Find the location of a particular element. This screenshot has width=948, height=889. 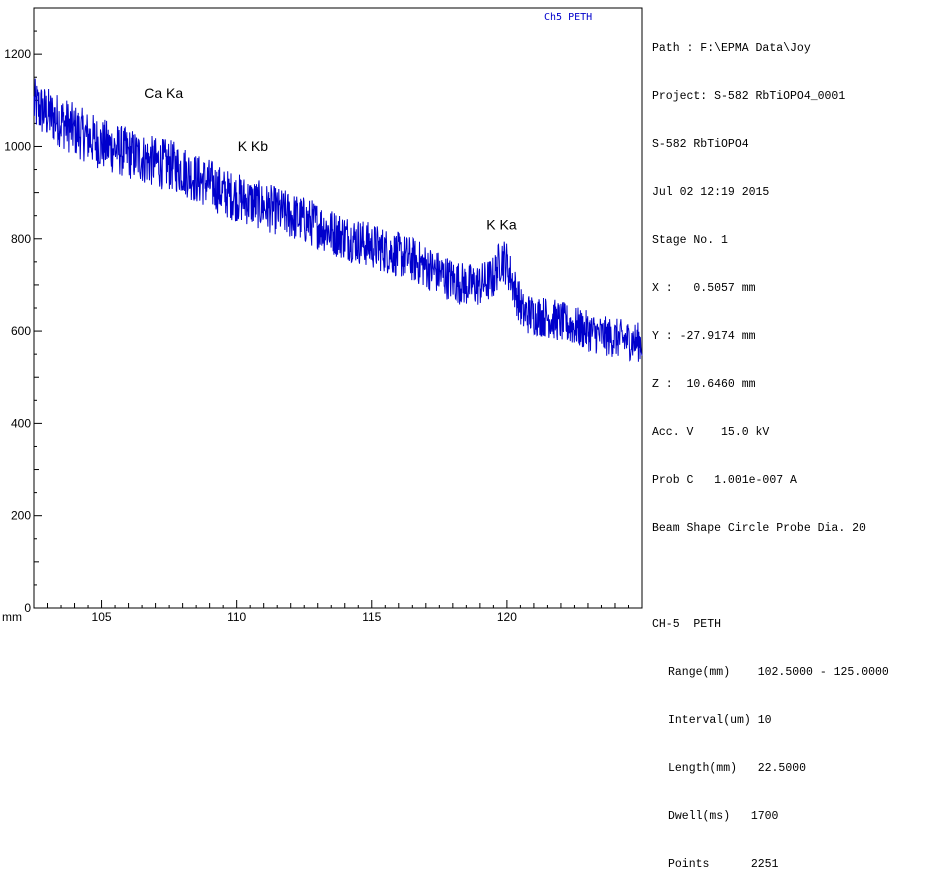

y-tick-label: 400 is located at coordinates (21, 423).